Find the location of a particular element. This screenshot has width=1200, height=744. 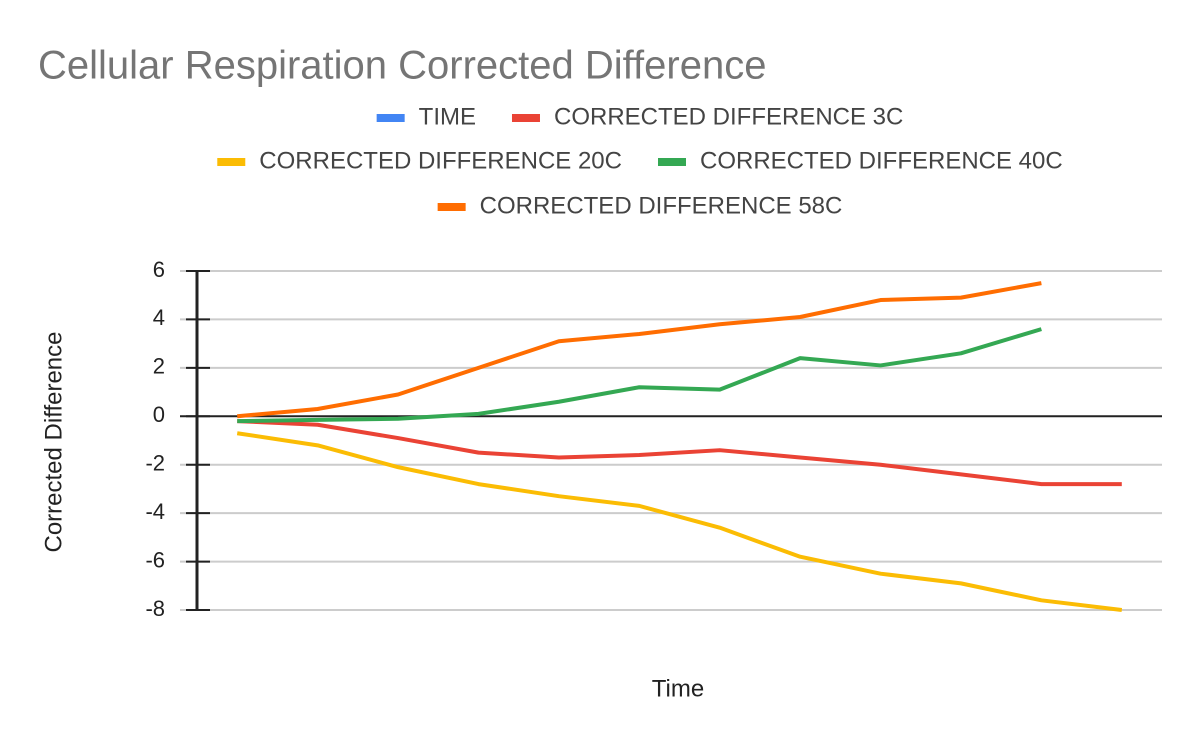

y-tick-label: 6 is located at coordinates (159, 269).